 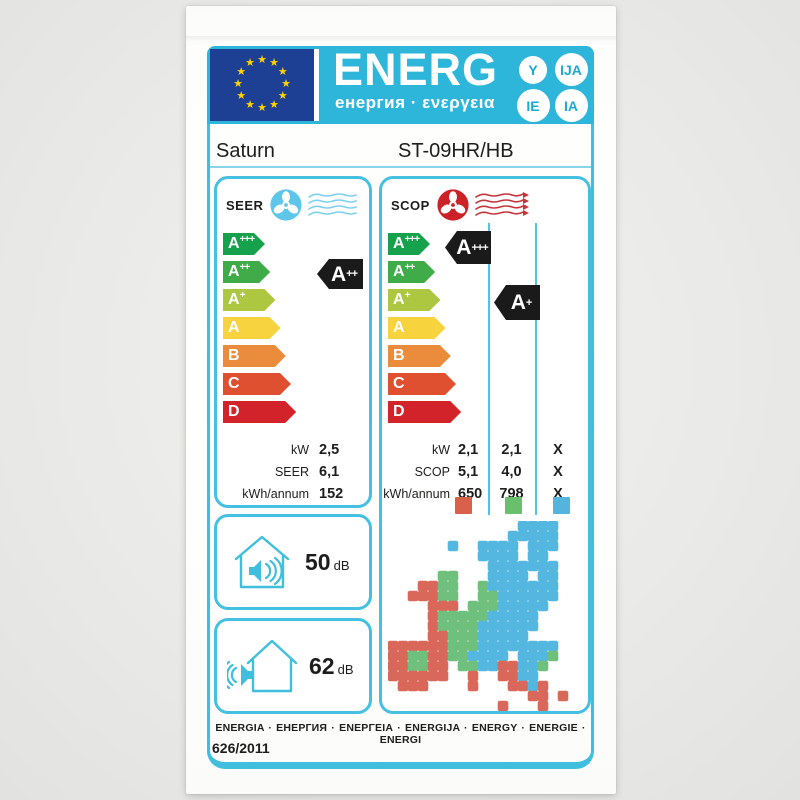 I want to click on scop-zone2-value: 2,1, so click(x=511, y=450).